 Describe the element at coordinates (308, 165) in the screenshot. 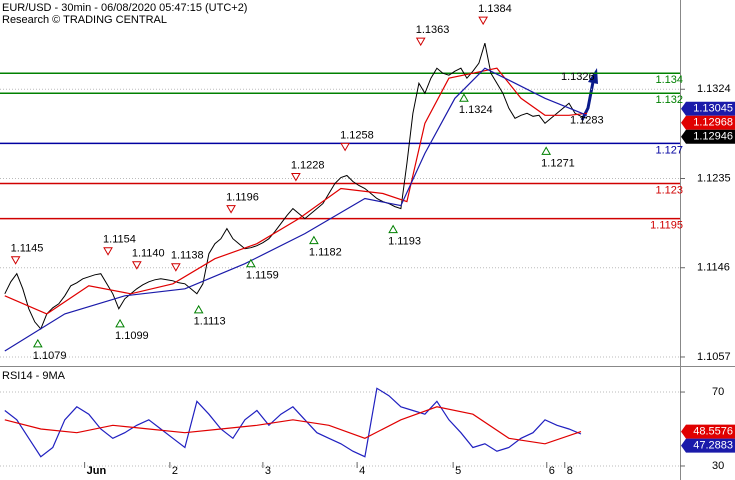

I see `annotation-label: 1.1228` at that location.